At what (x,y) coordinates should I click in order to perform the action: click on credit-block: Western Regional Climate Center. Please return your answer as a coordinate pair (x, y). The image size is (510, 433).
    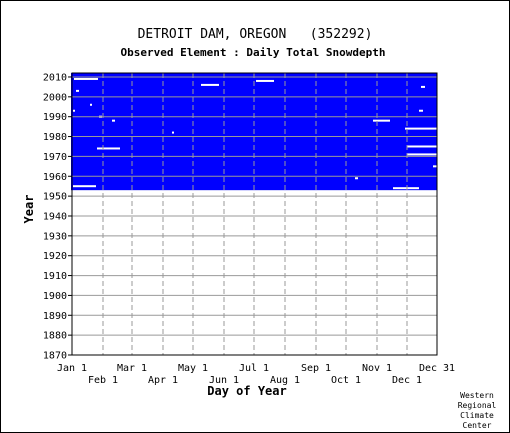
    Looking at the image, I should click on (477, 410).